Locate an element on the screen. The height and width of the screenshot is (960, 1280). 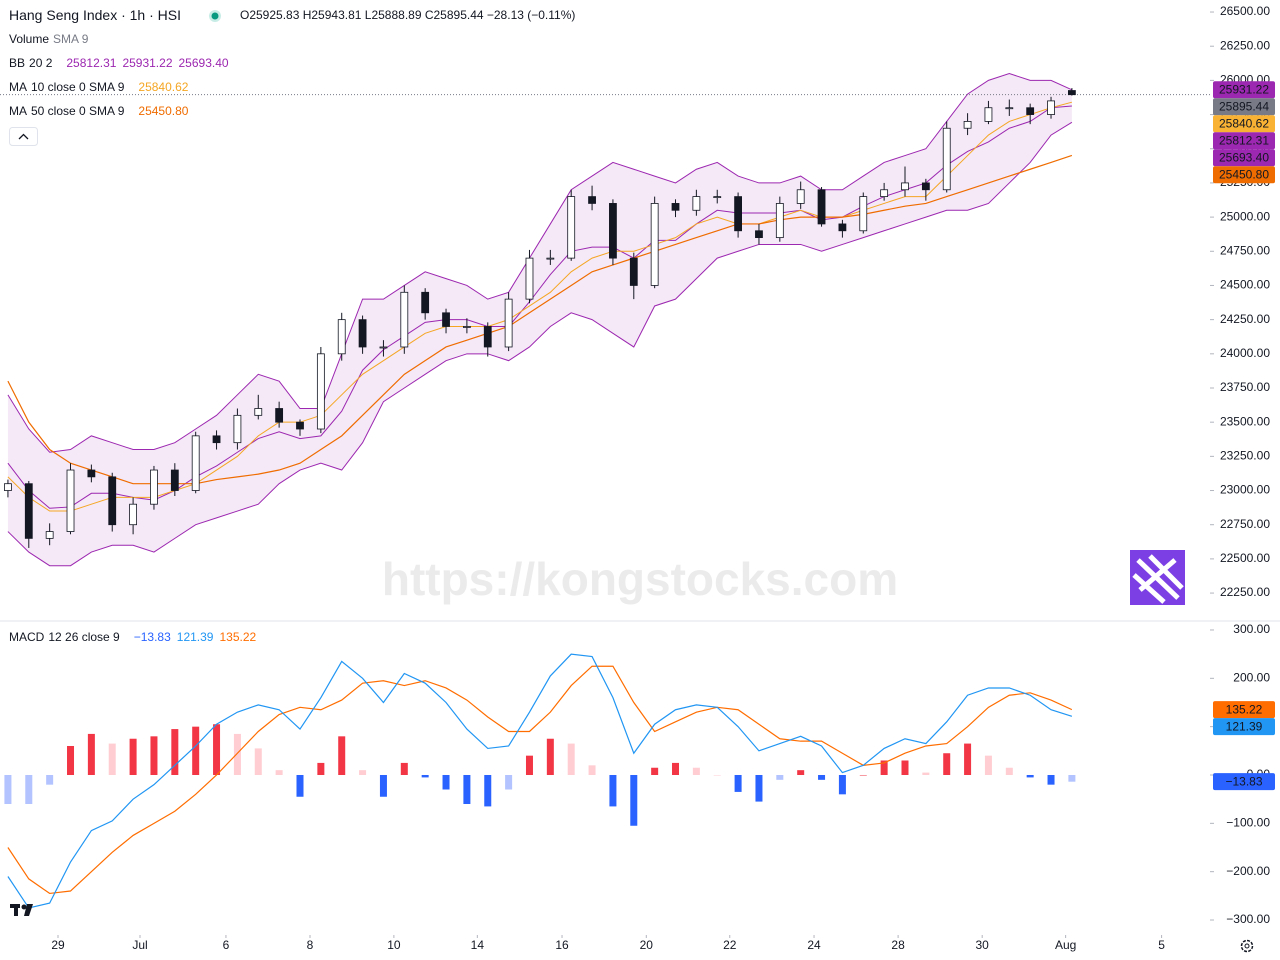
price-tag-label: 135.22 is located at coordinates (1244, 709).